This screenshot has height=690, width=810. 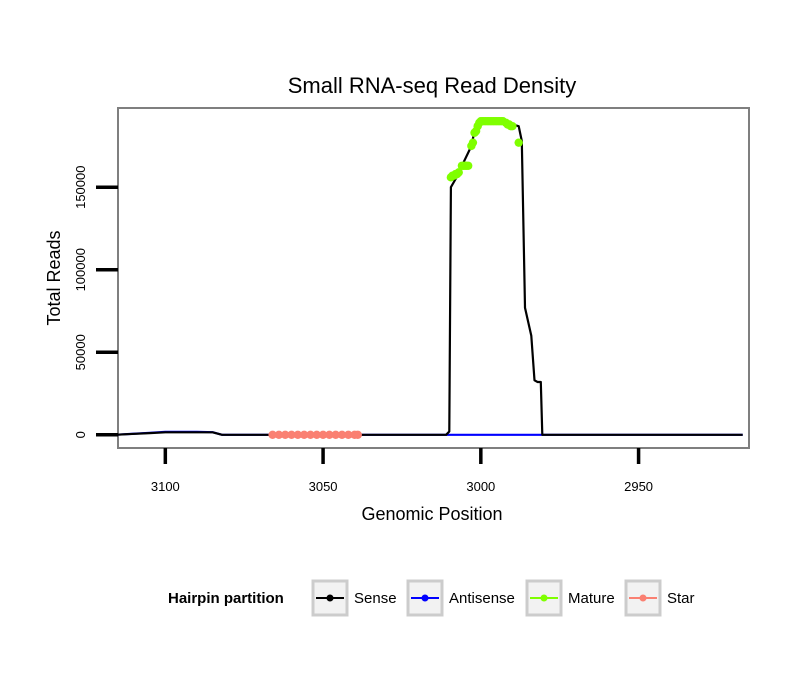 What do you see at coordinates (54, 277) in the screenshot?
I see `y-axis-title: Total Reads` at bounding box center [54, 277].